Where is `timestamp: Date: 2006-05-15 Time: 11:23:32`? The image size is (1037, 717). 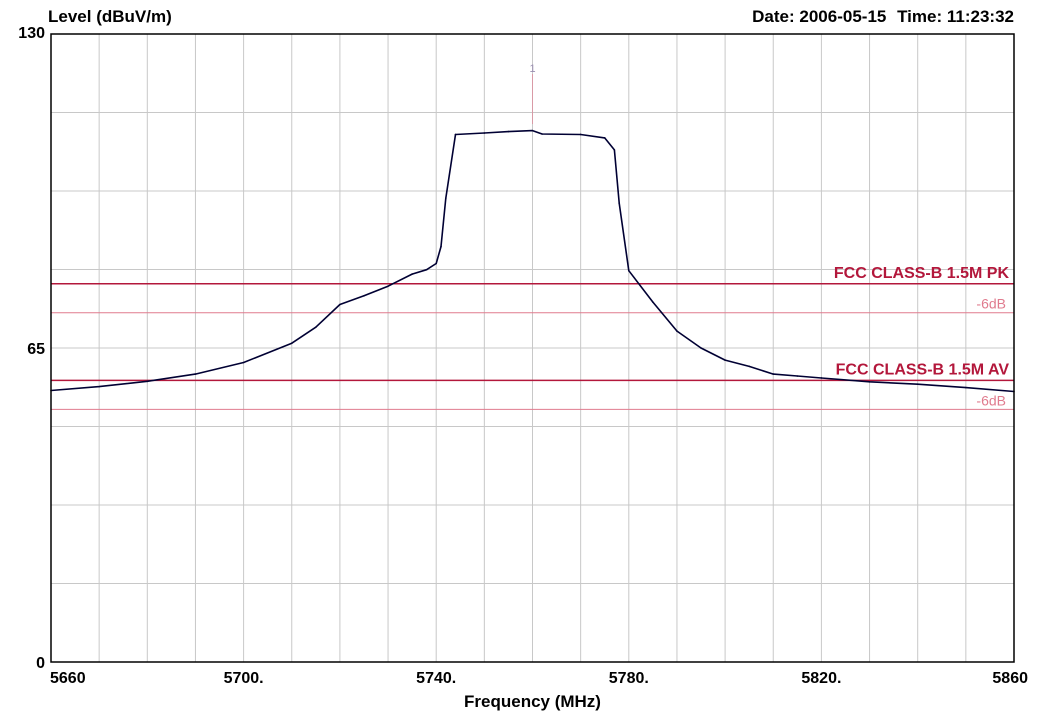 timestamp: Date: 2006-05-15 Time: 11:23:32 is located at coordinates (883, 17).